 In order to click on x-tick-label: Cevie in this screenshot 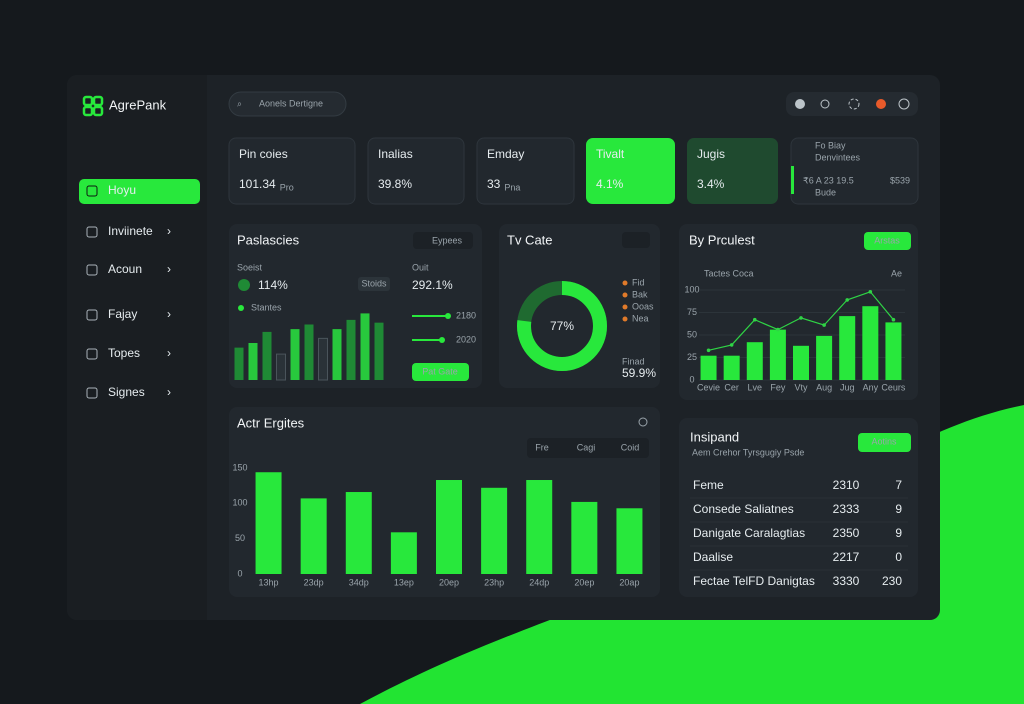, I will do `click(708, 387)`.